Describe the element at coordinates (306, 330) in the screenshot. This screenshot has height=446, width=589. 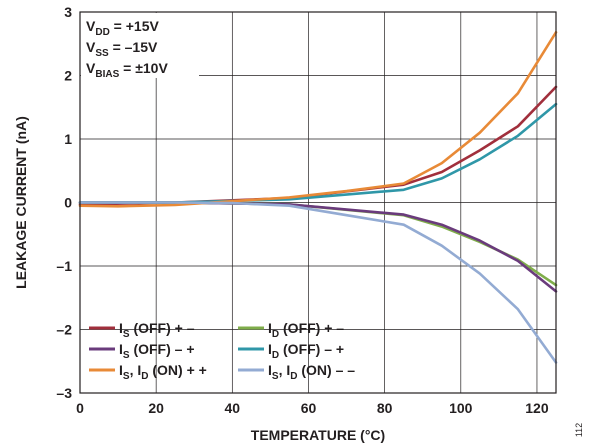
I see `legend-label: ID (OFF) + –` at that location.